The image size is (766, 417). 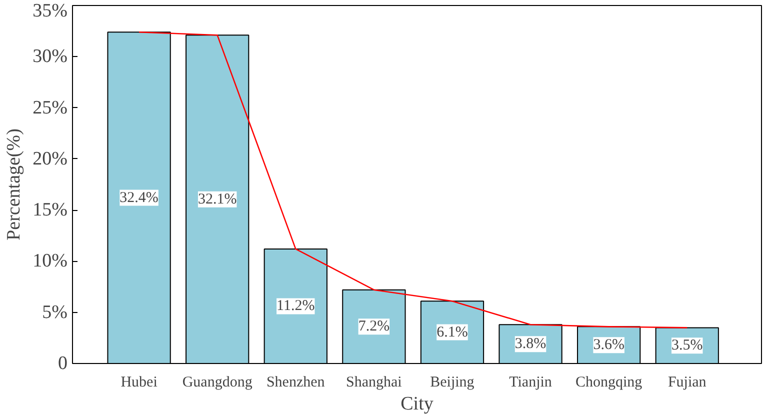 I want to click on data-label: 6.1%, so click(x=452, y=332).